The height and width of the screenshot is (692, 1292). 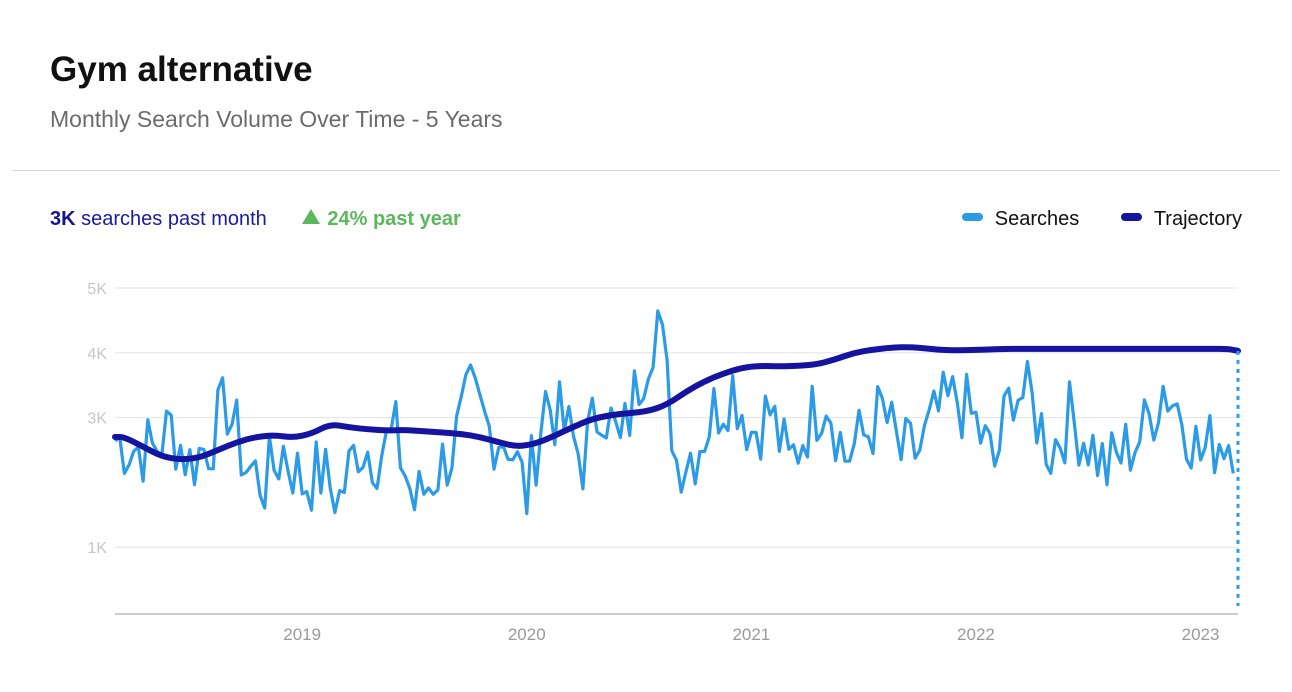 What do you see at coordinates (171, 219) in the screenshot?
I see `search-count-text: searches past month` at bounding box center [171, 219].